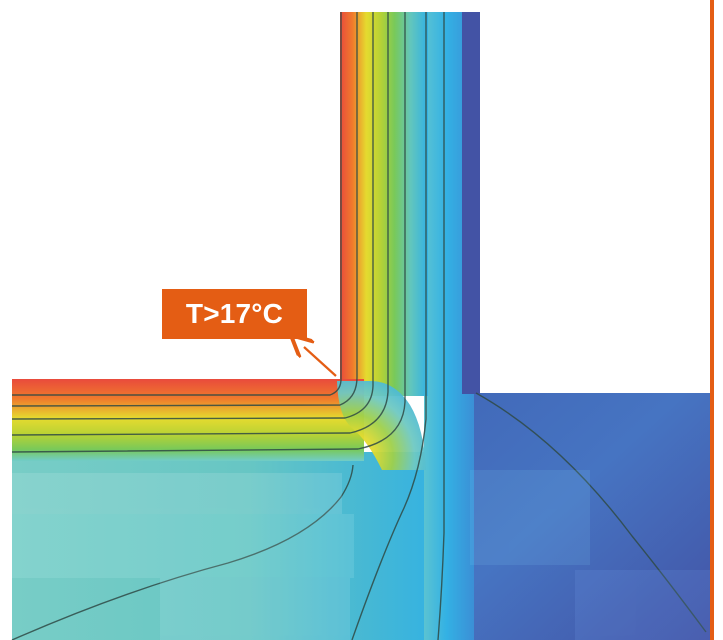  What do you see at coordinates (320, 362) in the screenshot?
I see `arrow-up-left-icon` at bounding box center [320, 362].